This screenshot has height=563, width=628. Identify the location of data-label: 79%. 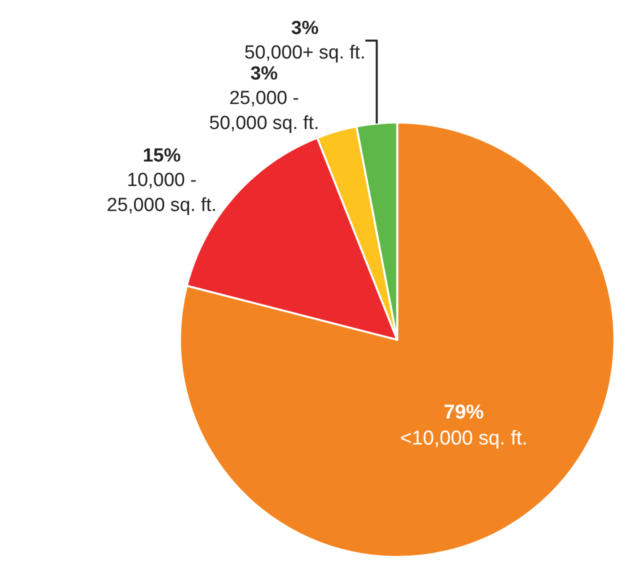
(464, 413).